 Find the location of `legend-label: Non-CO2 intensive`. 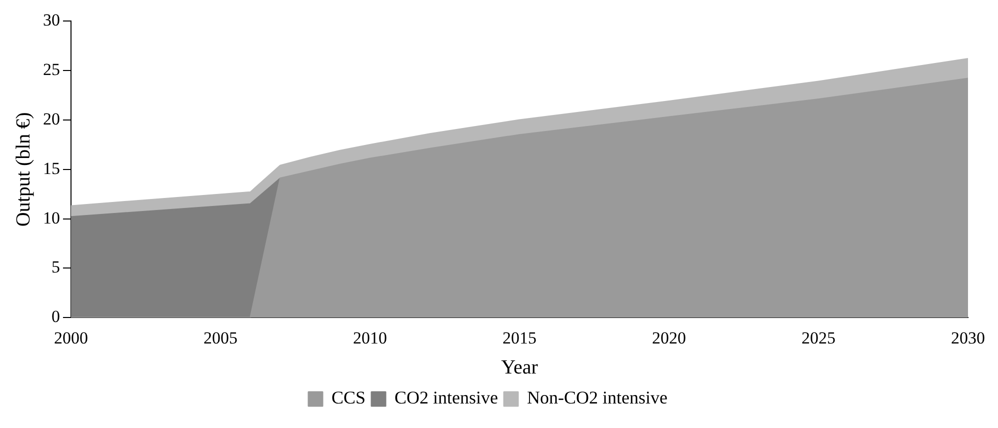

legend-label: Non-CO2 intensive is located at coordinates (597, 398).